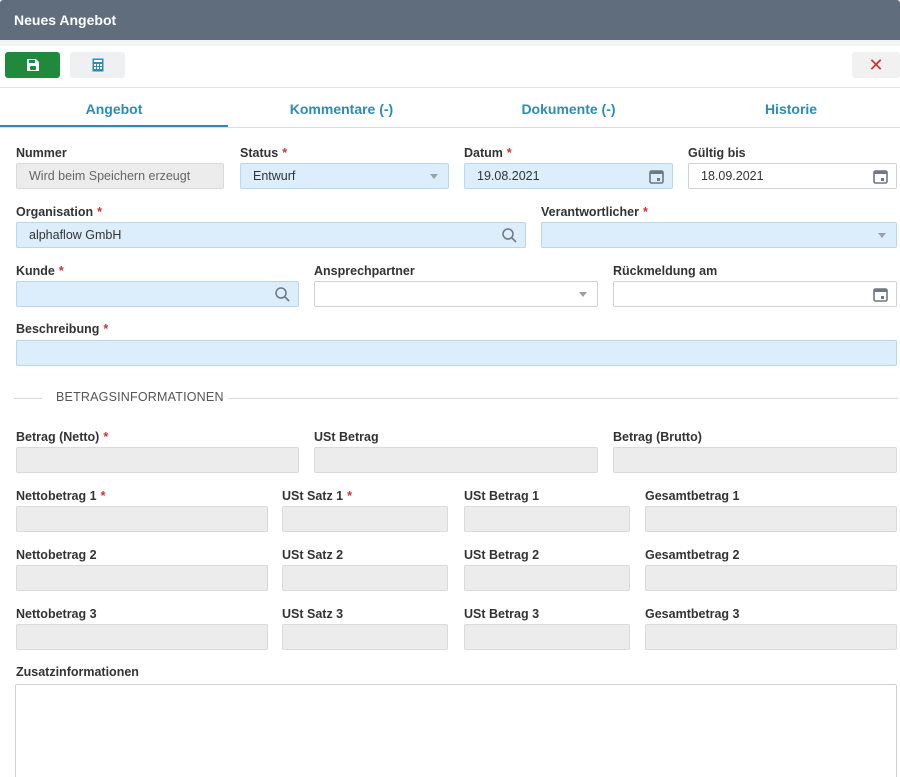 The width and height of the screenshot is (900, 777). I want to click on betrag-brutto-label: Betrag (Brutto), so click(657, 437).